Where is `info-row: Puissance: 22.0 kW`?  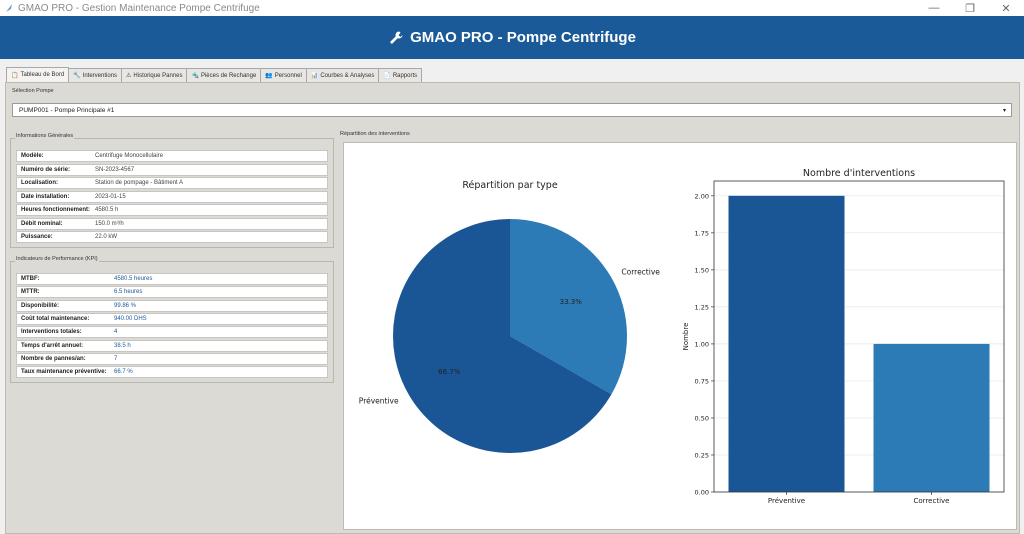 info-row: Puissance: 22.0 kW is located at coordinates (172, 237).